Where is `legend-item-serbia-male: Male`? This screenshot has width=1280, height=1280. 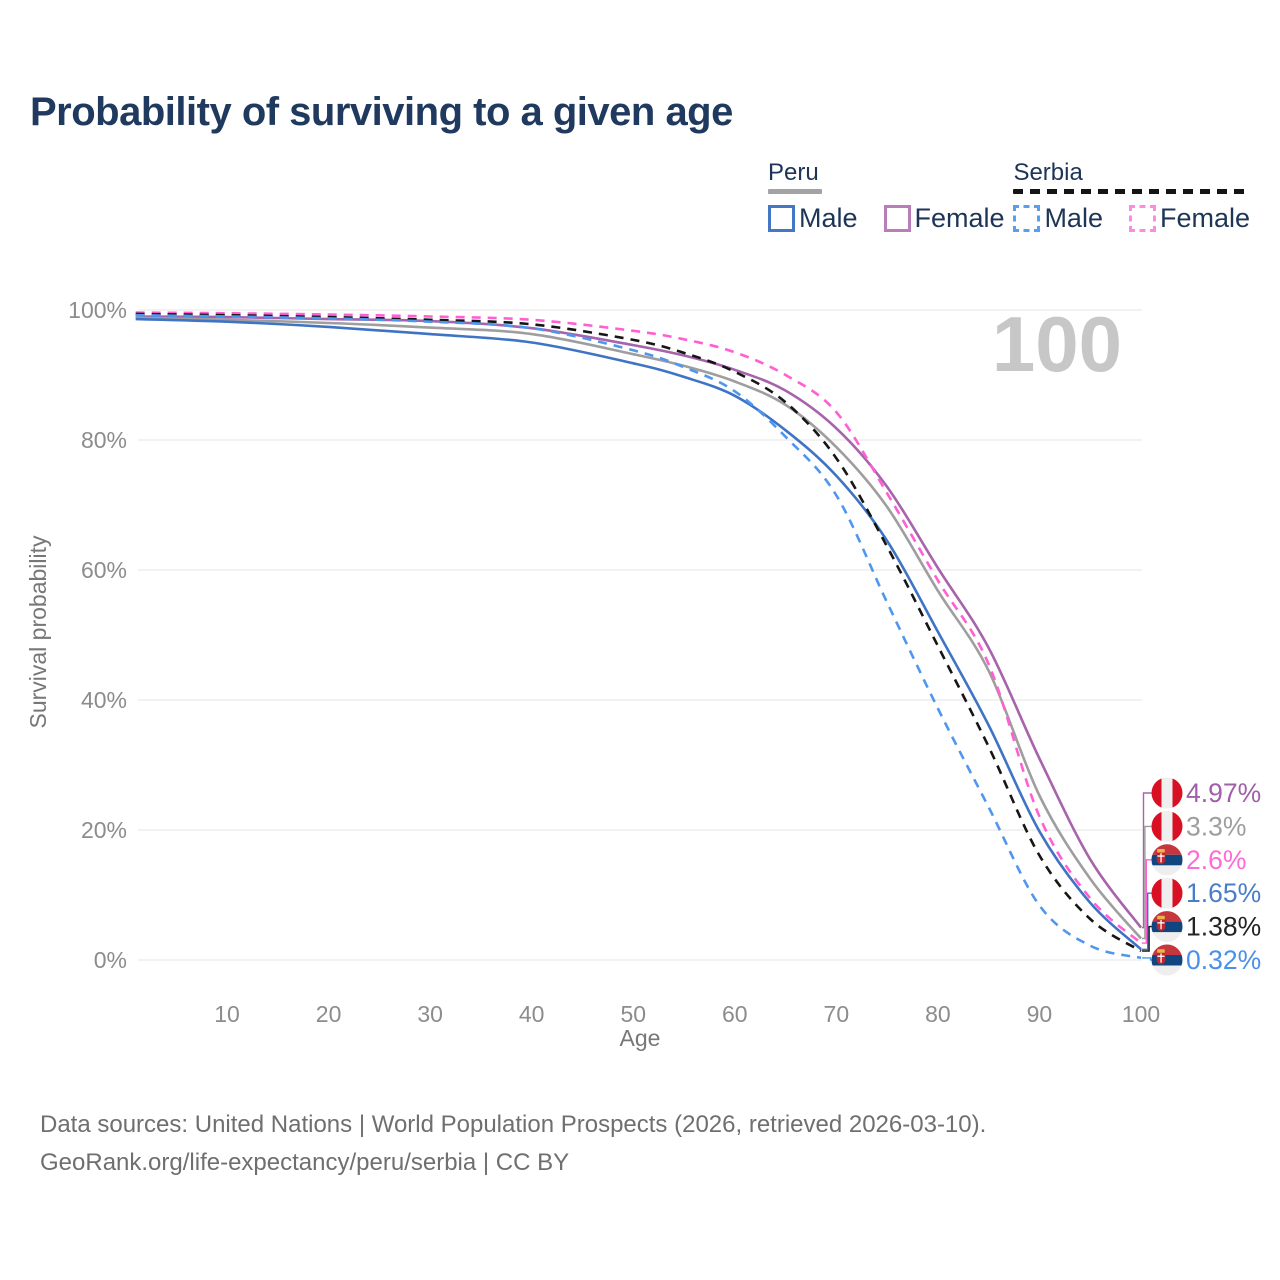
legend-item-serbia-male: Male is located at coordinates (1058, 218).